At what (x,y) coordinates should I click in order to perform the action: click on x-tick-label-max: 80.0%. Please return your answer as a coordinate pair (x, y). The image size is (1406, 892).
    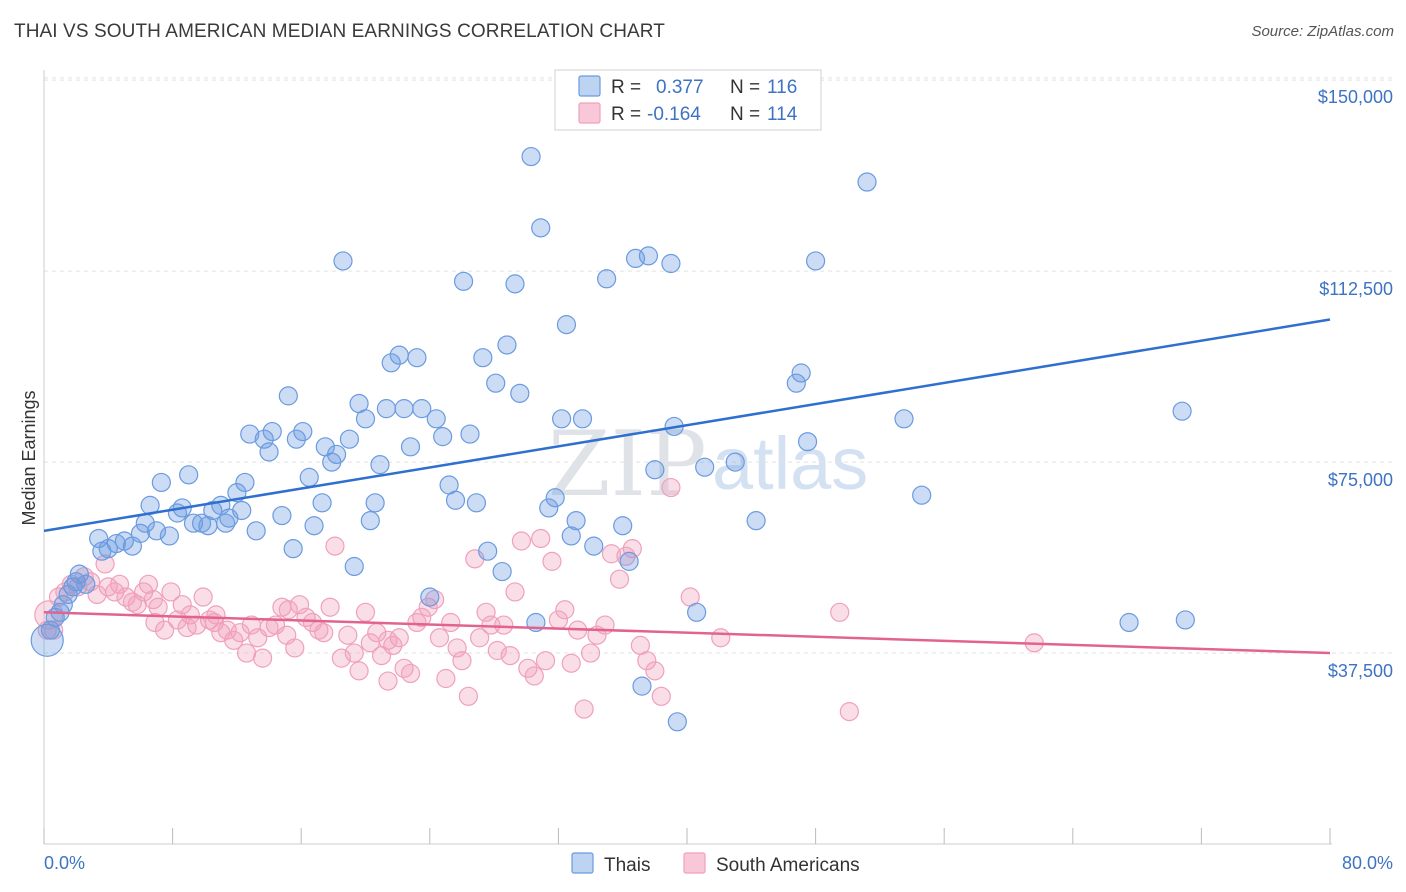
    Looking at the image, I should click on (1367, 863).